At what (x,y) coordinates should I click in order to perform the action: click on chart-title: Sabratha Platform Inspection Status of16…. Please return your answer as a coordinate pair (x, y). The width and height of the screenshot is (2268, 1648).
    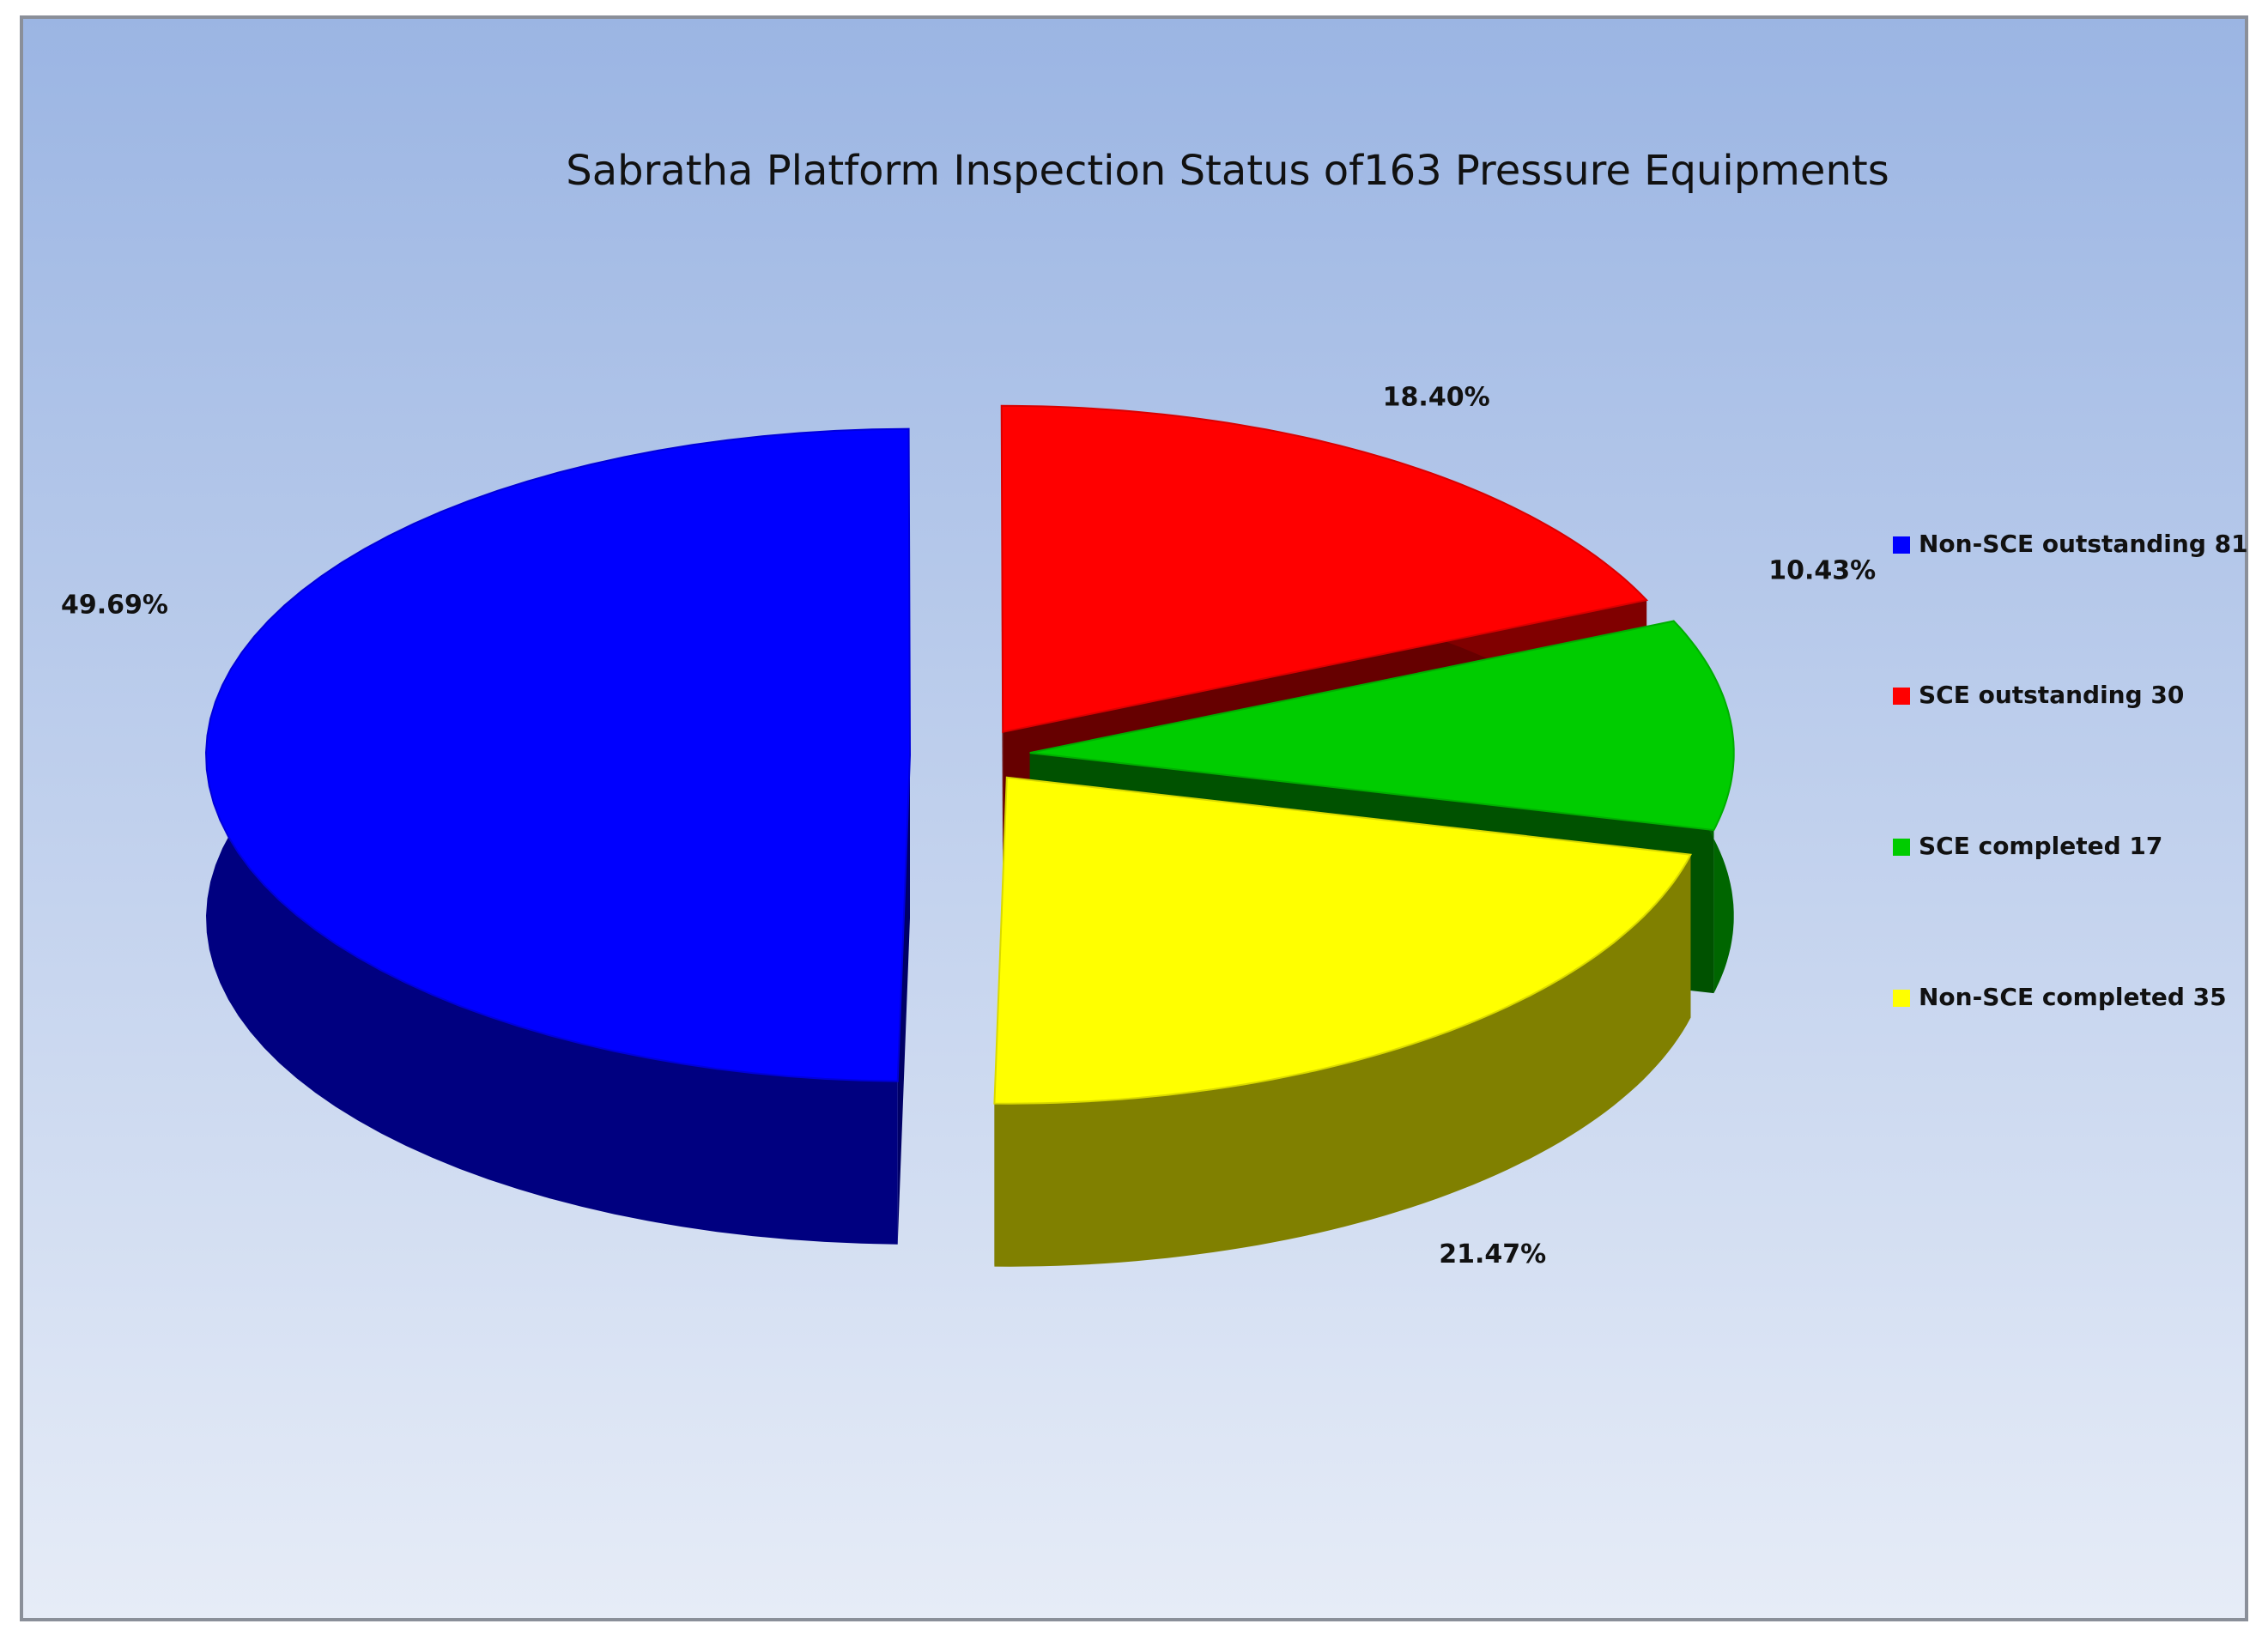
    Looking at the image, I should click on (1227, 171).